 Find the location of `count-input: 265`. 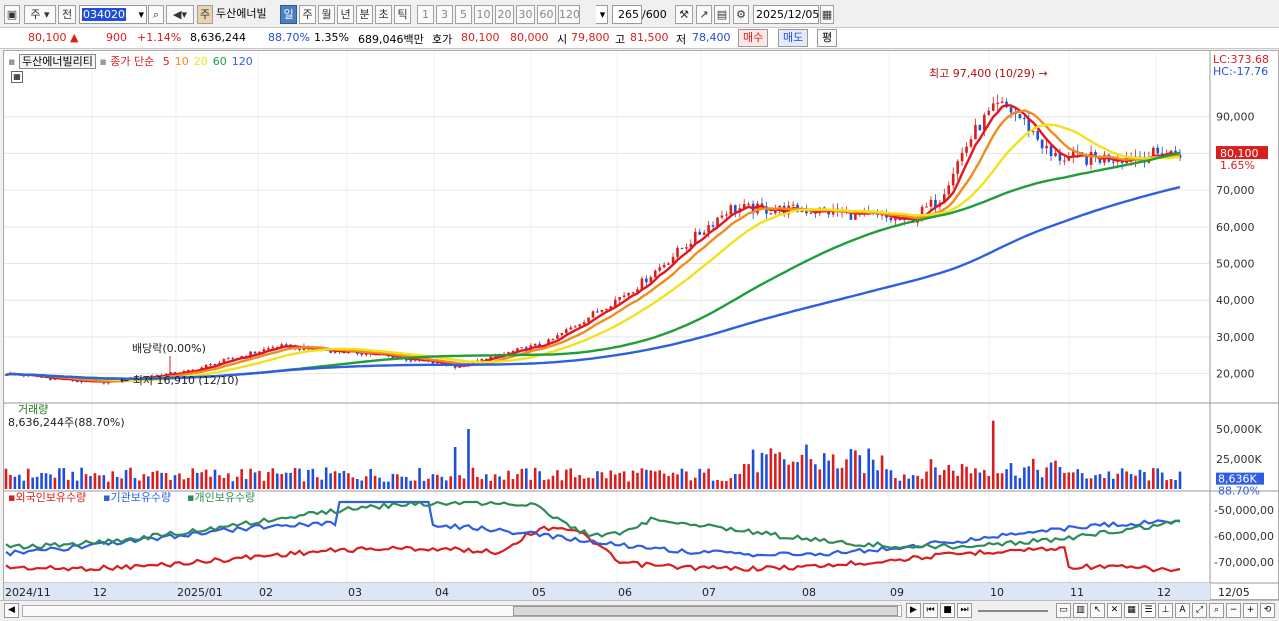

count-input: 265 is located at coordinates (627, 14).